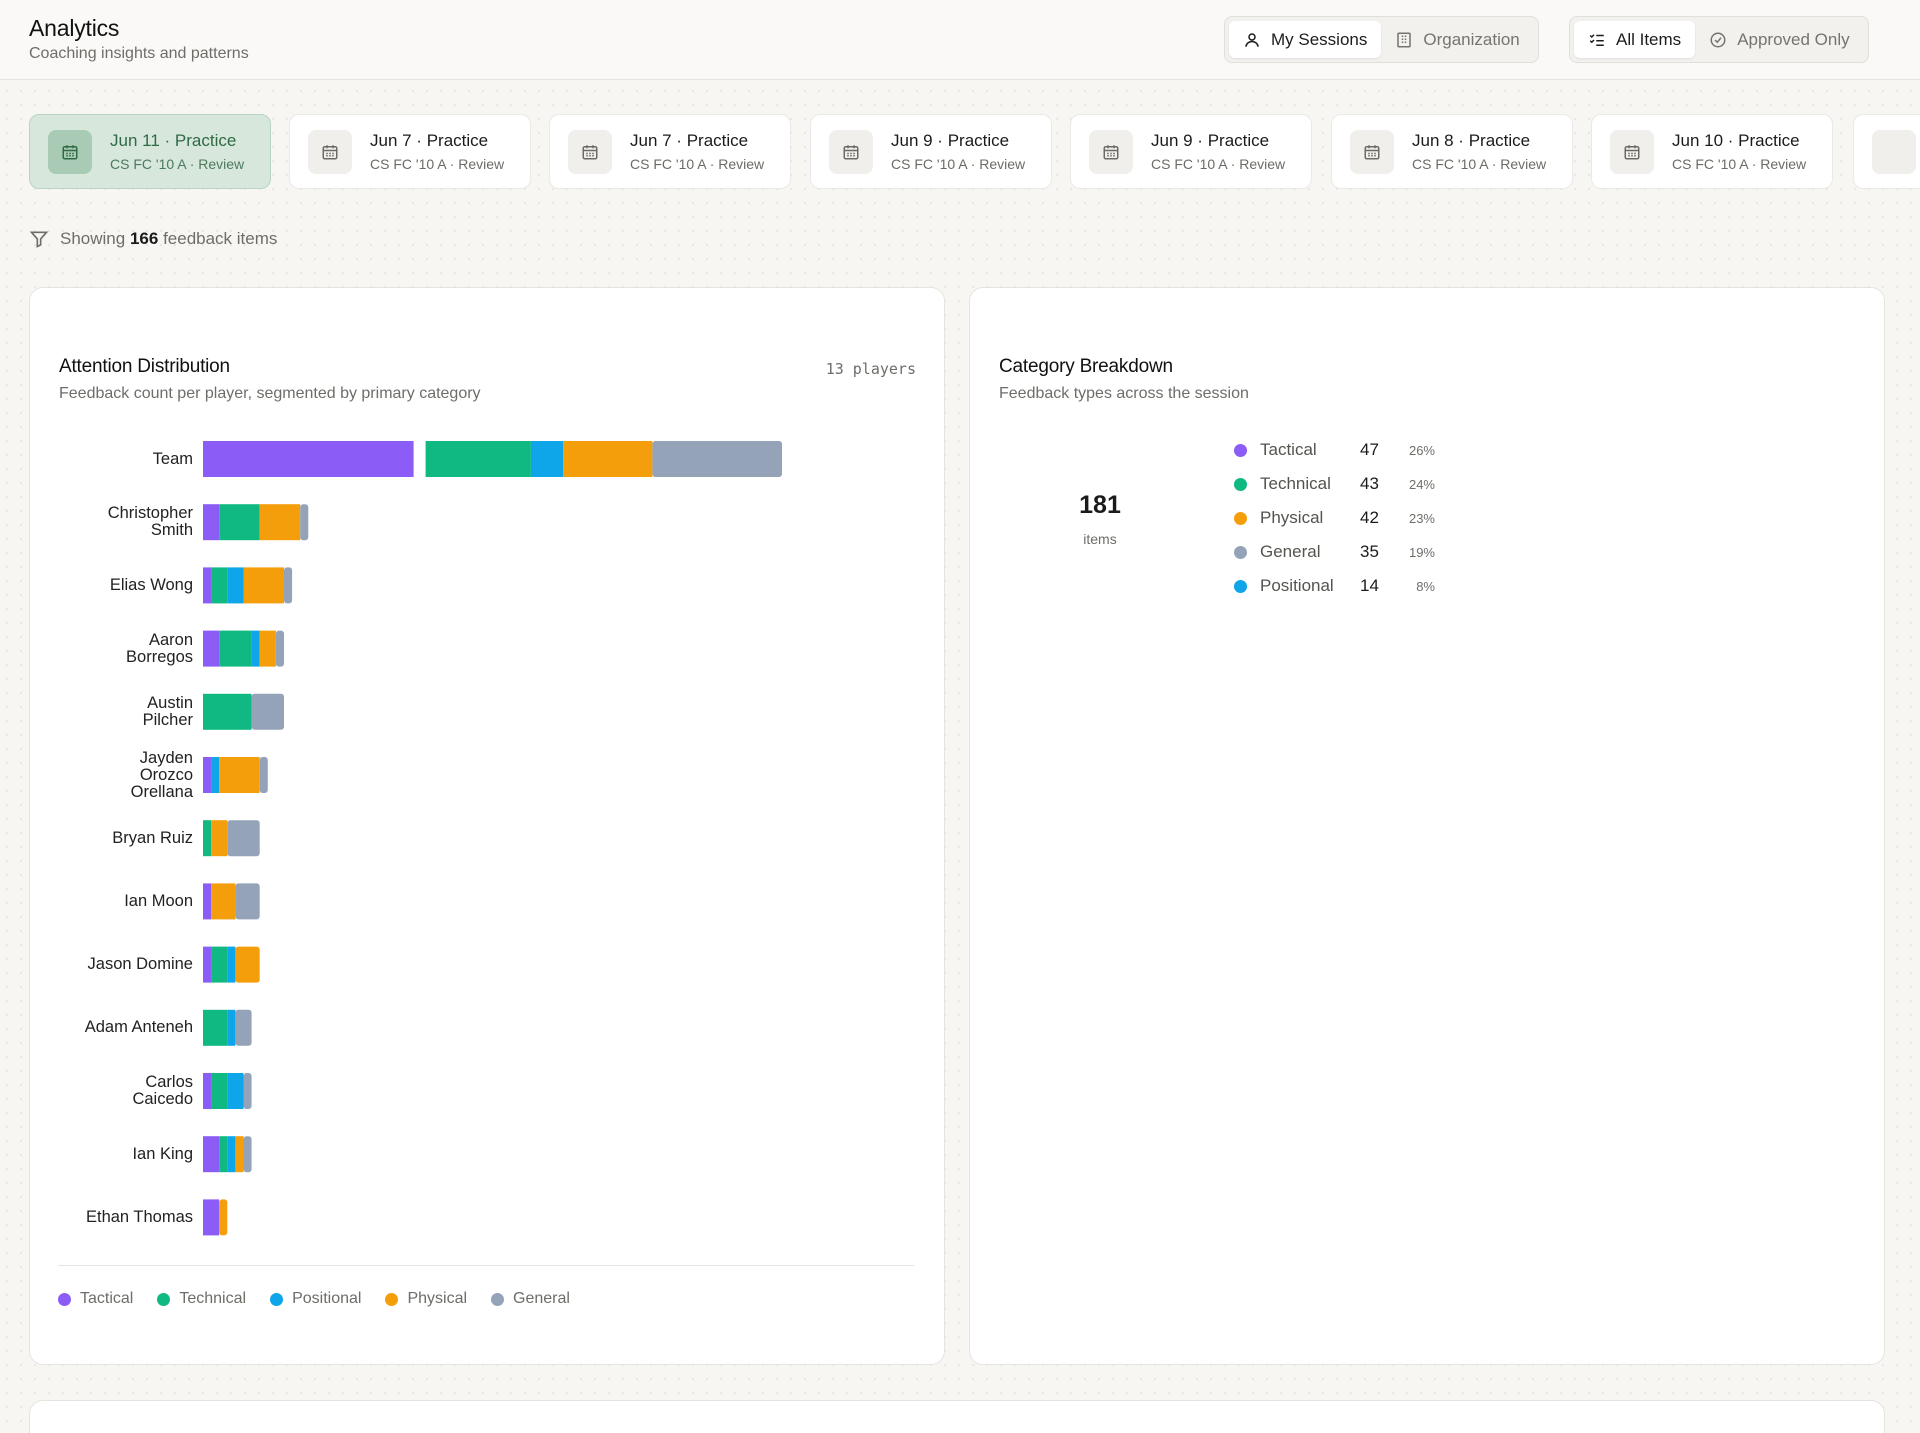 This screenshot has width=1920, height=1433. What do you see at coordinates (161, 774) in the screenshot?
I see `player-label: Jayden Orozco Orellana` at bounding box center [161, 774].